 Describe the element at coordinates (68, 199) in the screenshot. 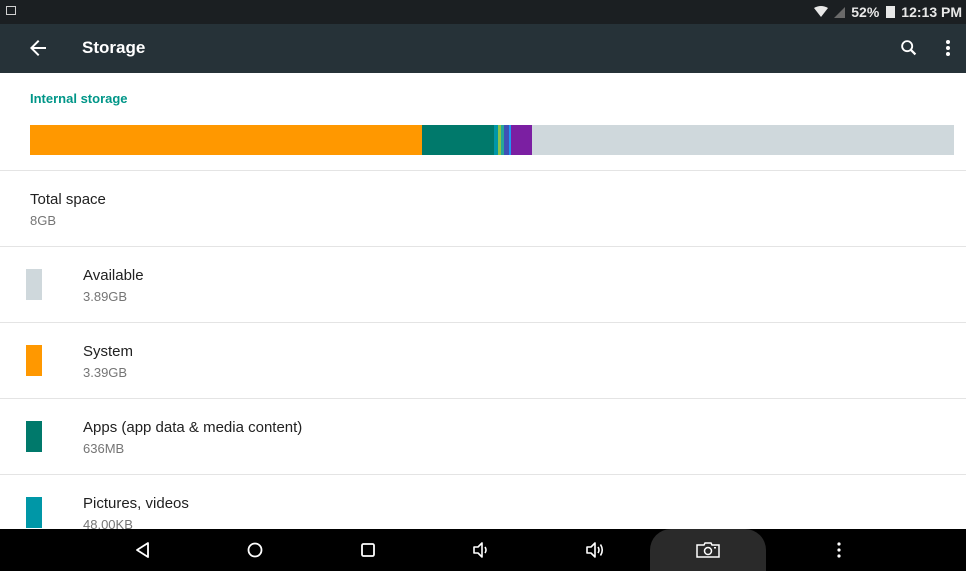

I see `total-space-label: Total space` at that location.